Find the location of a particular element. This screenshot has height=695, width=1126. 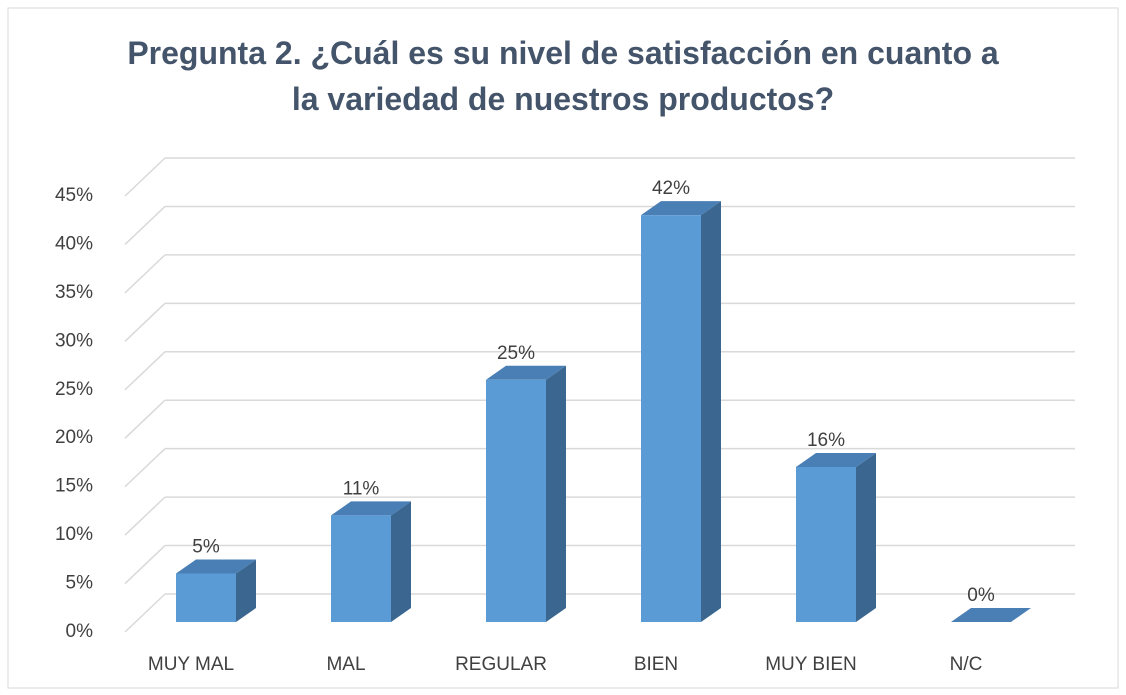

y-tick-label: 25% is located at coordinates (74, 389).